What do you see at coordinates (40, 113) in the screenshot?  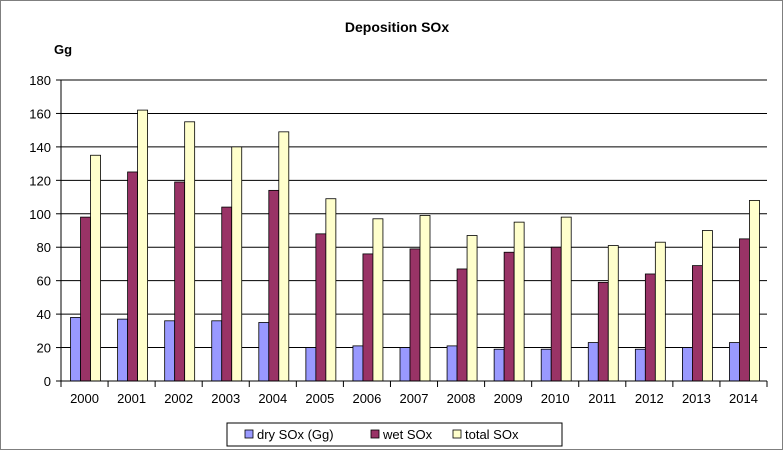 I see `y-tick-label: 160` at bounding box center [40, 113].